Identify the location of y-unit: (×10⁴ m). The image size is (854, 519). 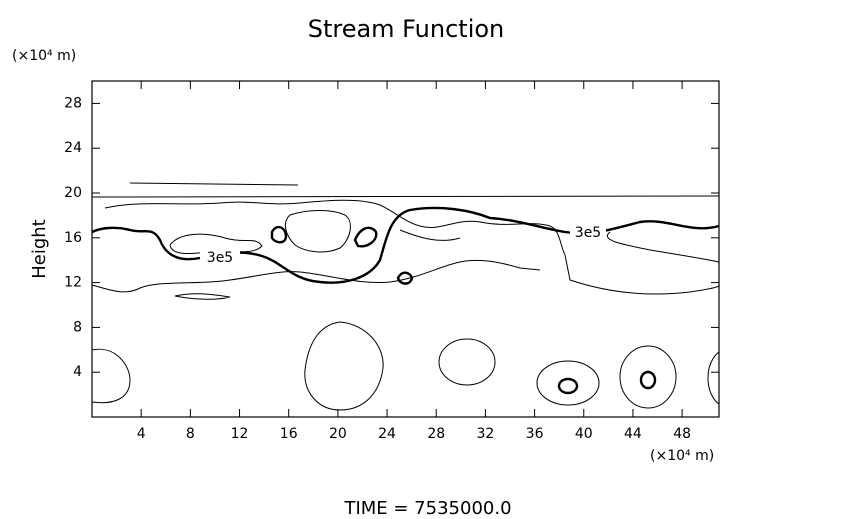
(44, 56).